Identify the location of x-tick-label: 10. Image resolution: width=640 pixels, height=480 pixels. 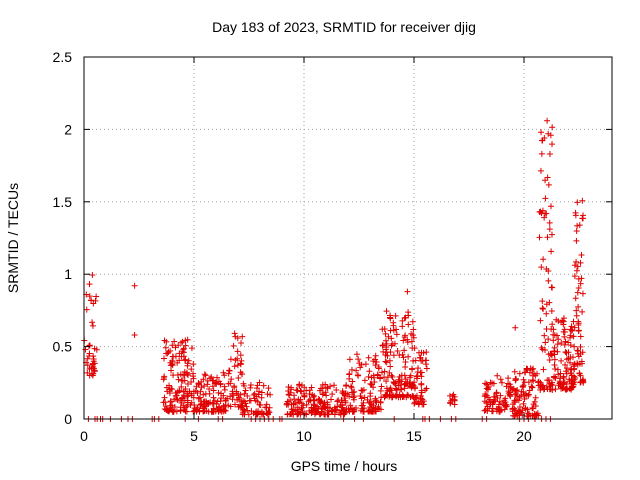
(304, 436).